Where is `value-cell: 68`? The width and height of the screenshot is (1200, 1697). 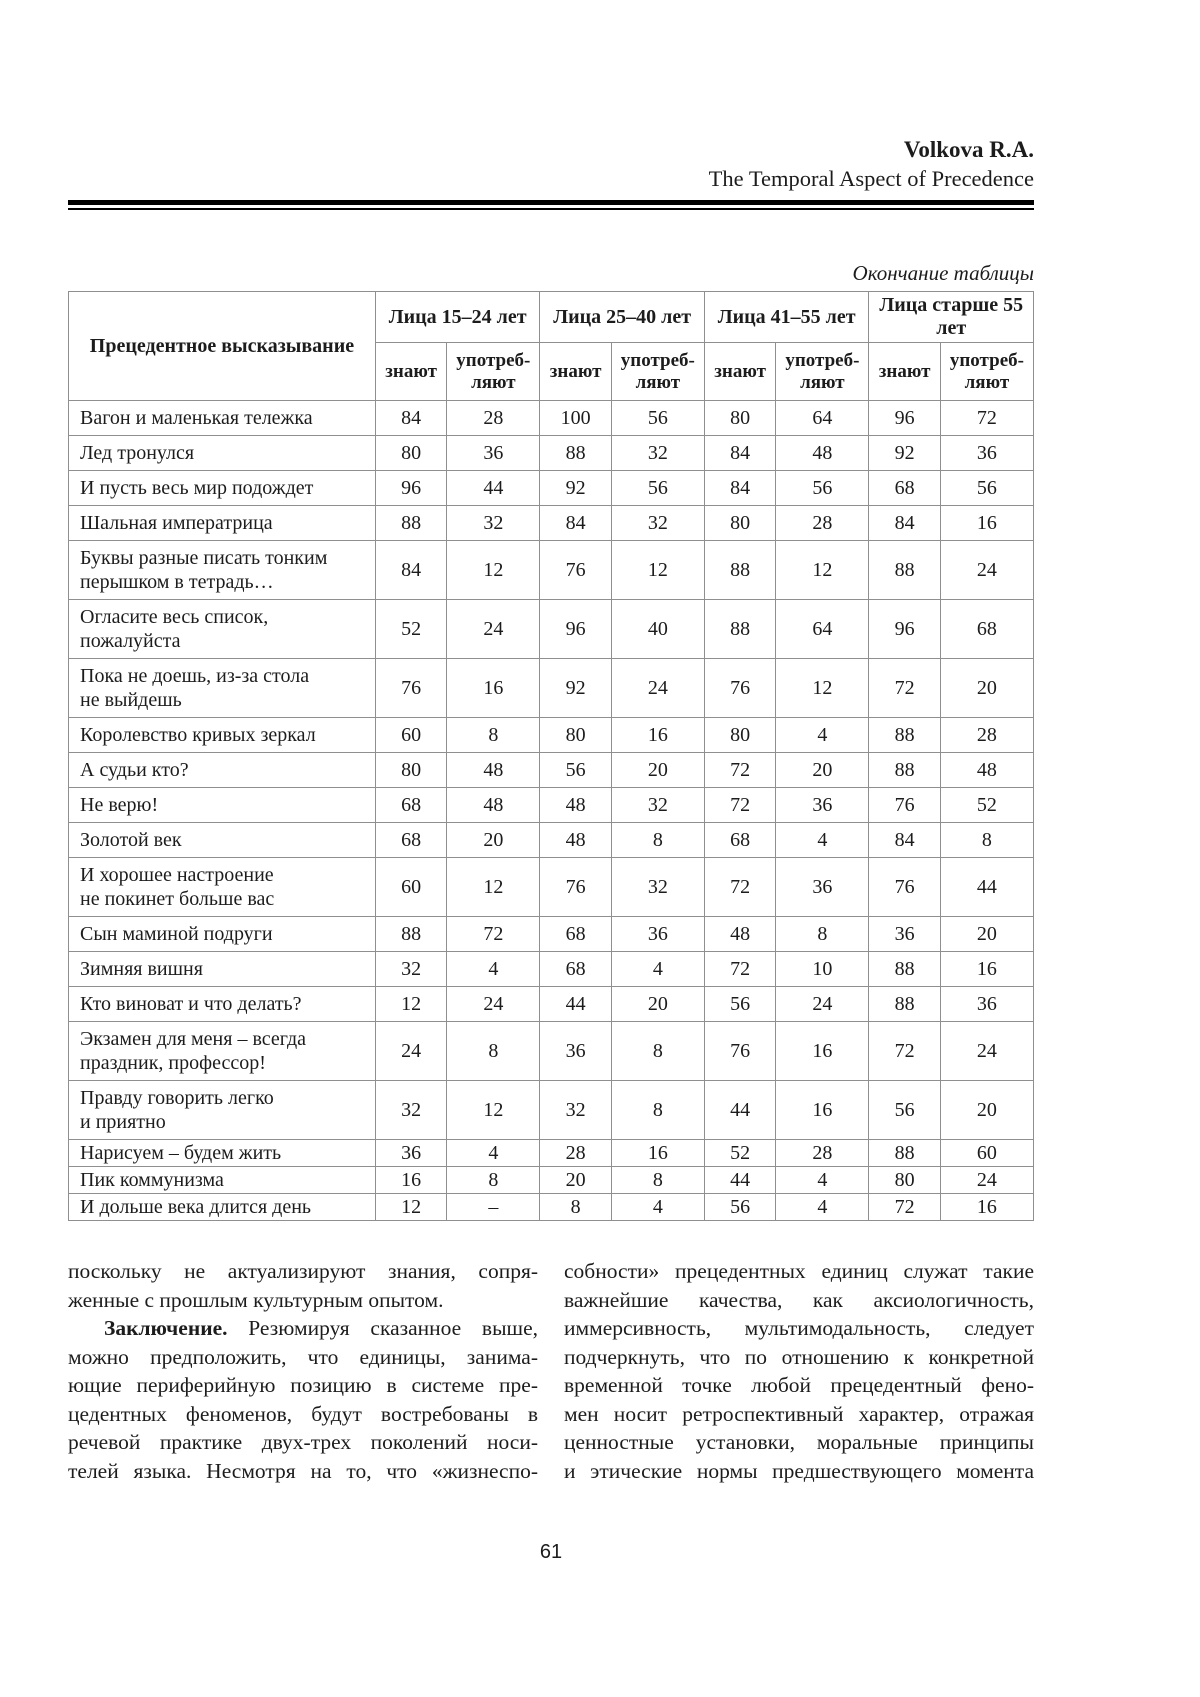
value-cell: 68 is located at coordinates (575, 934).